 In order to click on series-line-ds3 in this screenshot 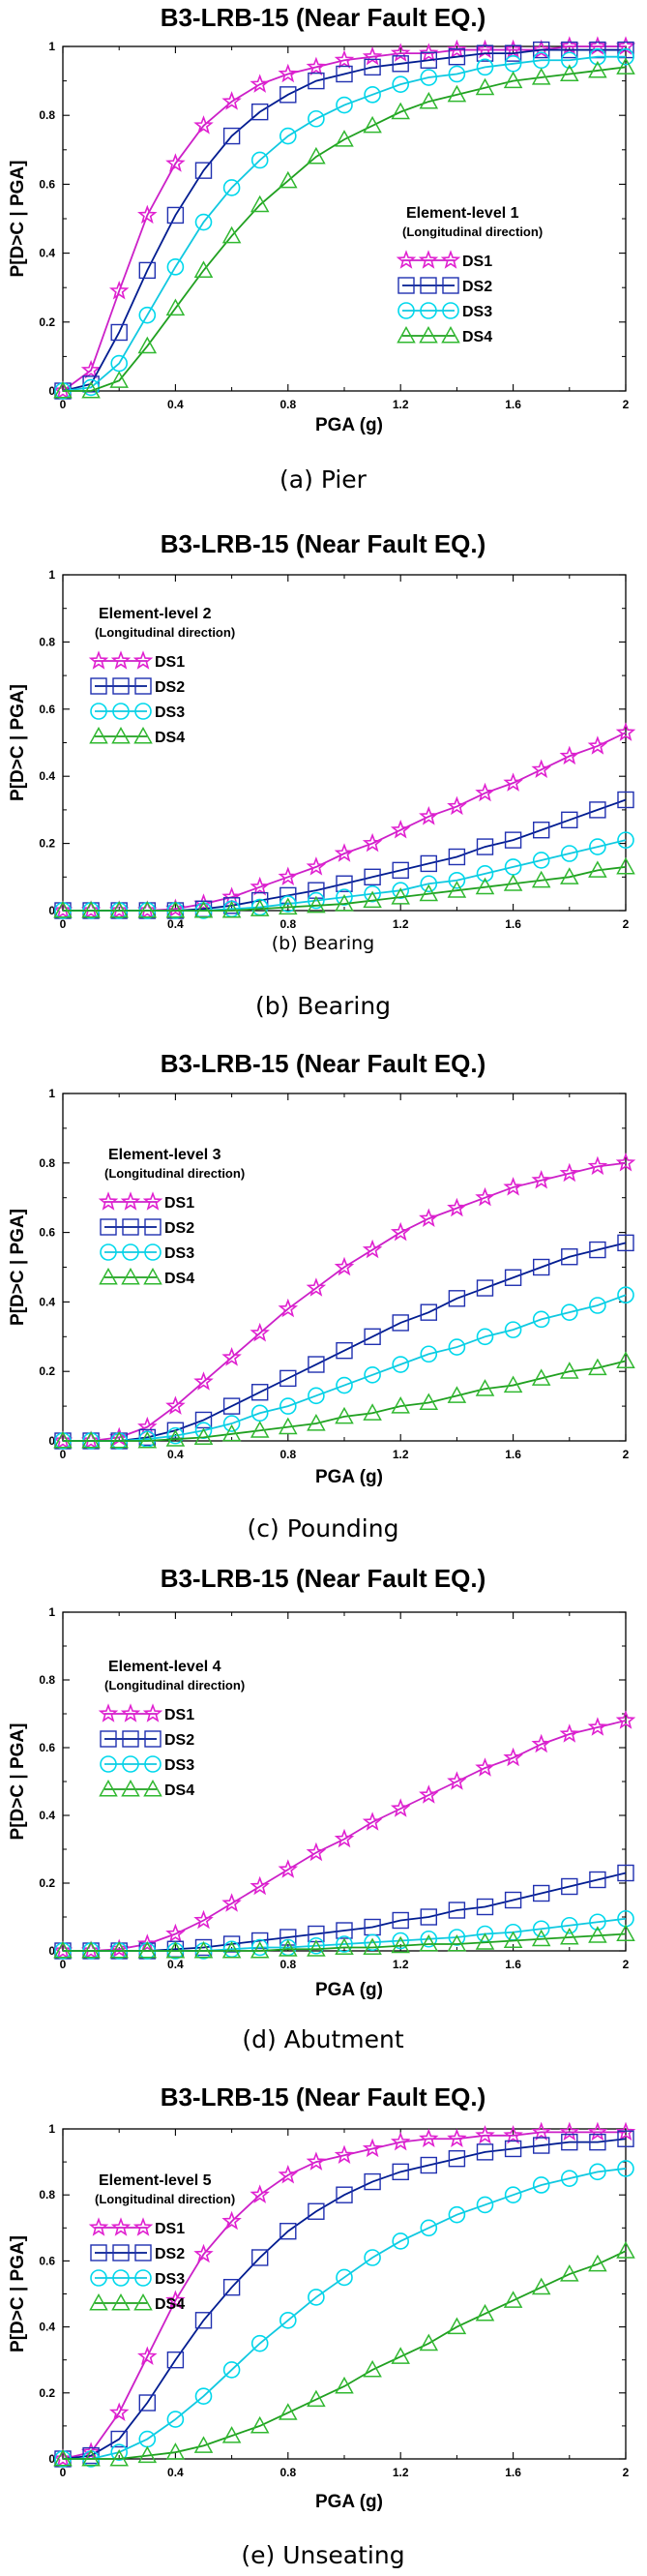, I will do `click(345, 2314)`.